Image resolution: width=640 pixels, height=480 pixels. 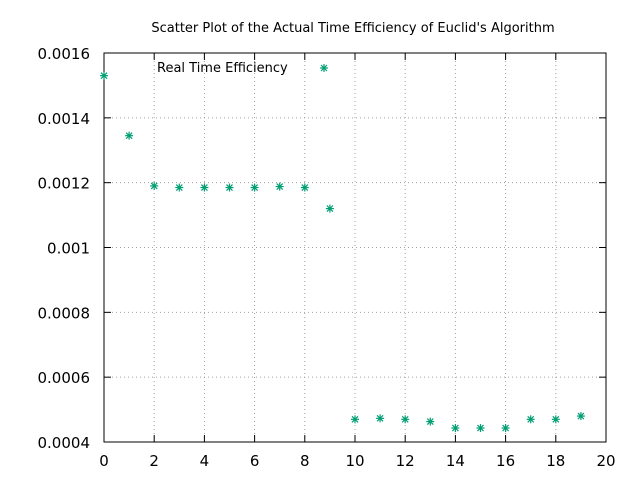 I want to click on y-tick-label: 0.0012, so click(x=64, y=184).